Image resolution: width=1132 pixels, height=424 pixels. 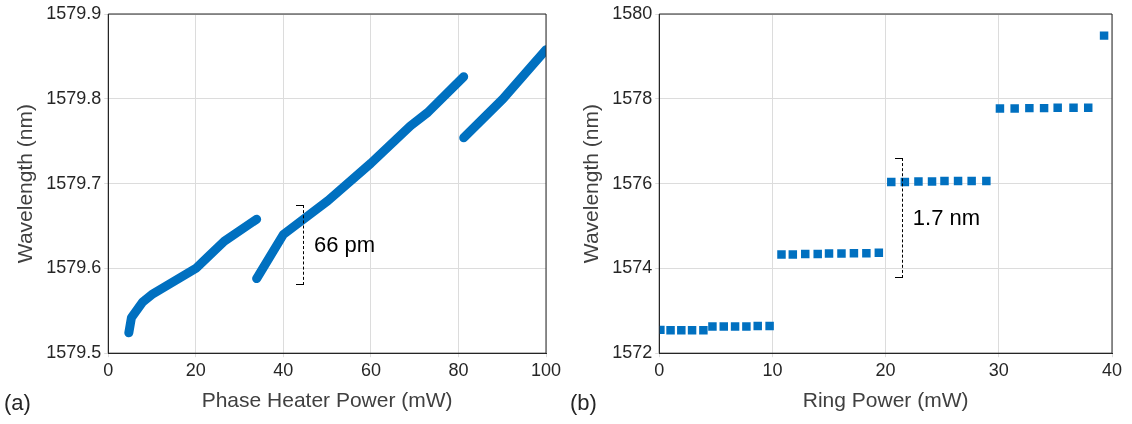 What do you see at coordinates (546, 369) in the screenshot?
I see `x-tick-label: 100` at bounding box center [546, 369].